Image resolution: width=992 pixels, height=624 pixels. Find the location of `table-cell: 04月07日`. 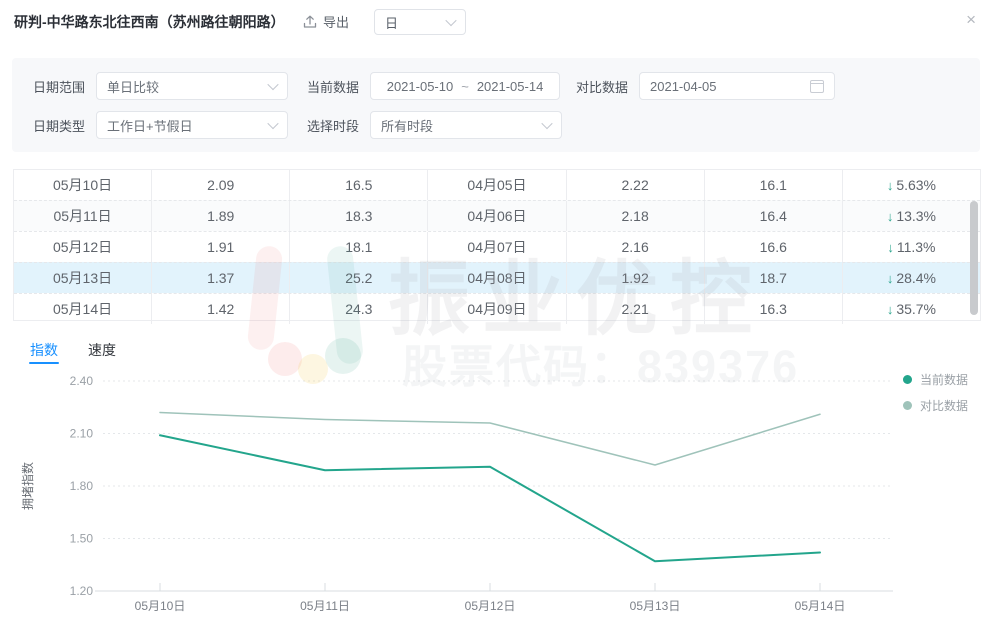

table-cell: 04月07日 is located at coordinates (497, 247).